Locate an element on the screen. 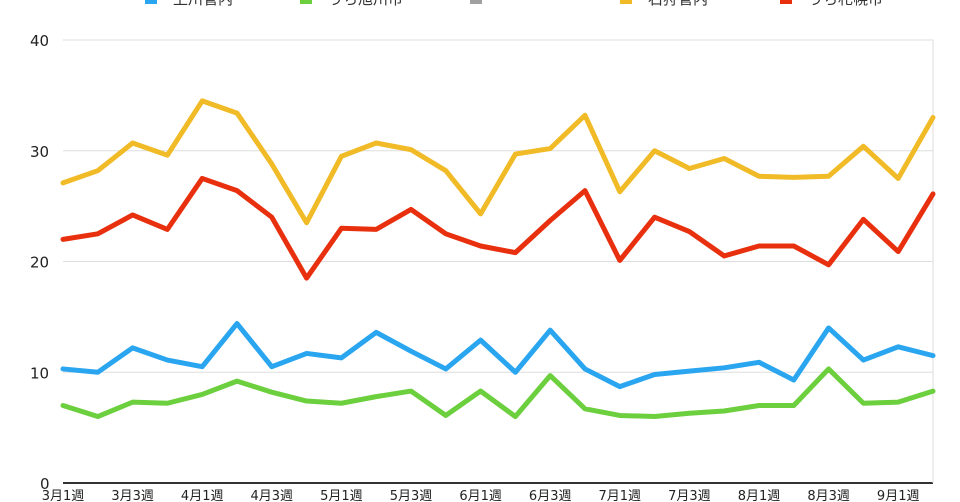  x-tick-label: 6月3週 is located at coordinates (550, 495).